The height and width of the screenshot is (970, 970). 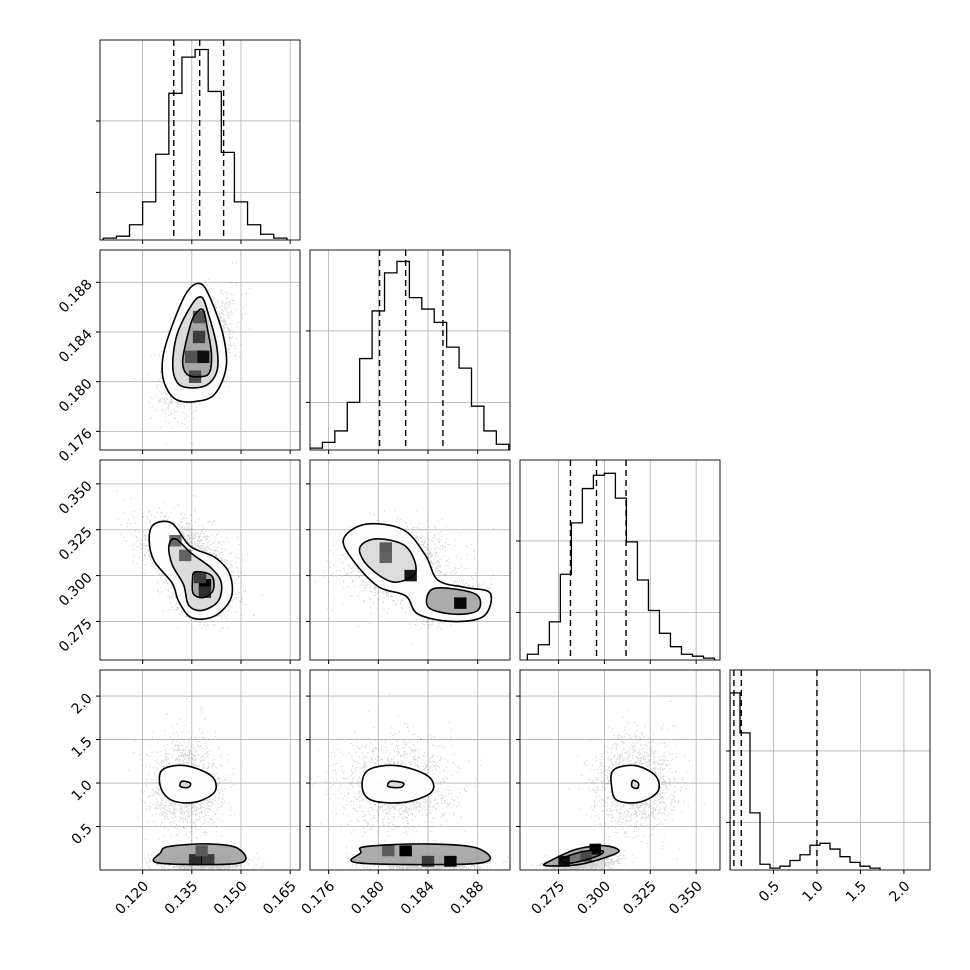 What do you see at coordinates (548, 898) in the screenshot?
I see `x-tick-label: 0.275` at bounding box center [548, 898].